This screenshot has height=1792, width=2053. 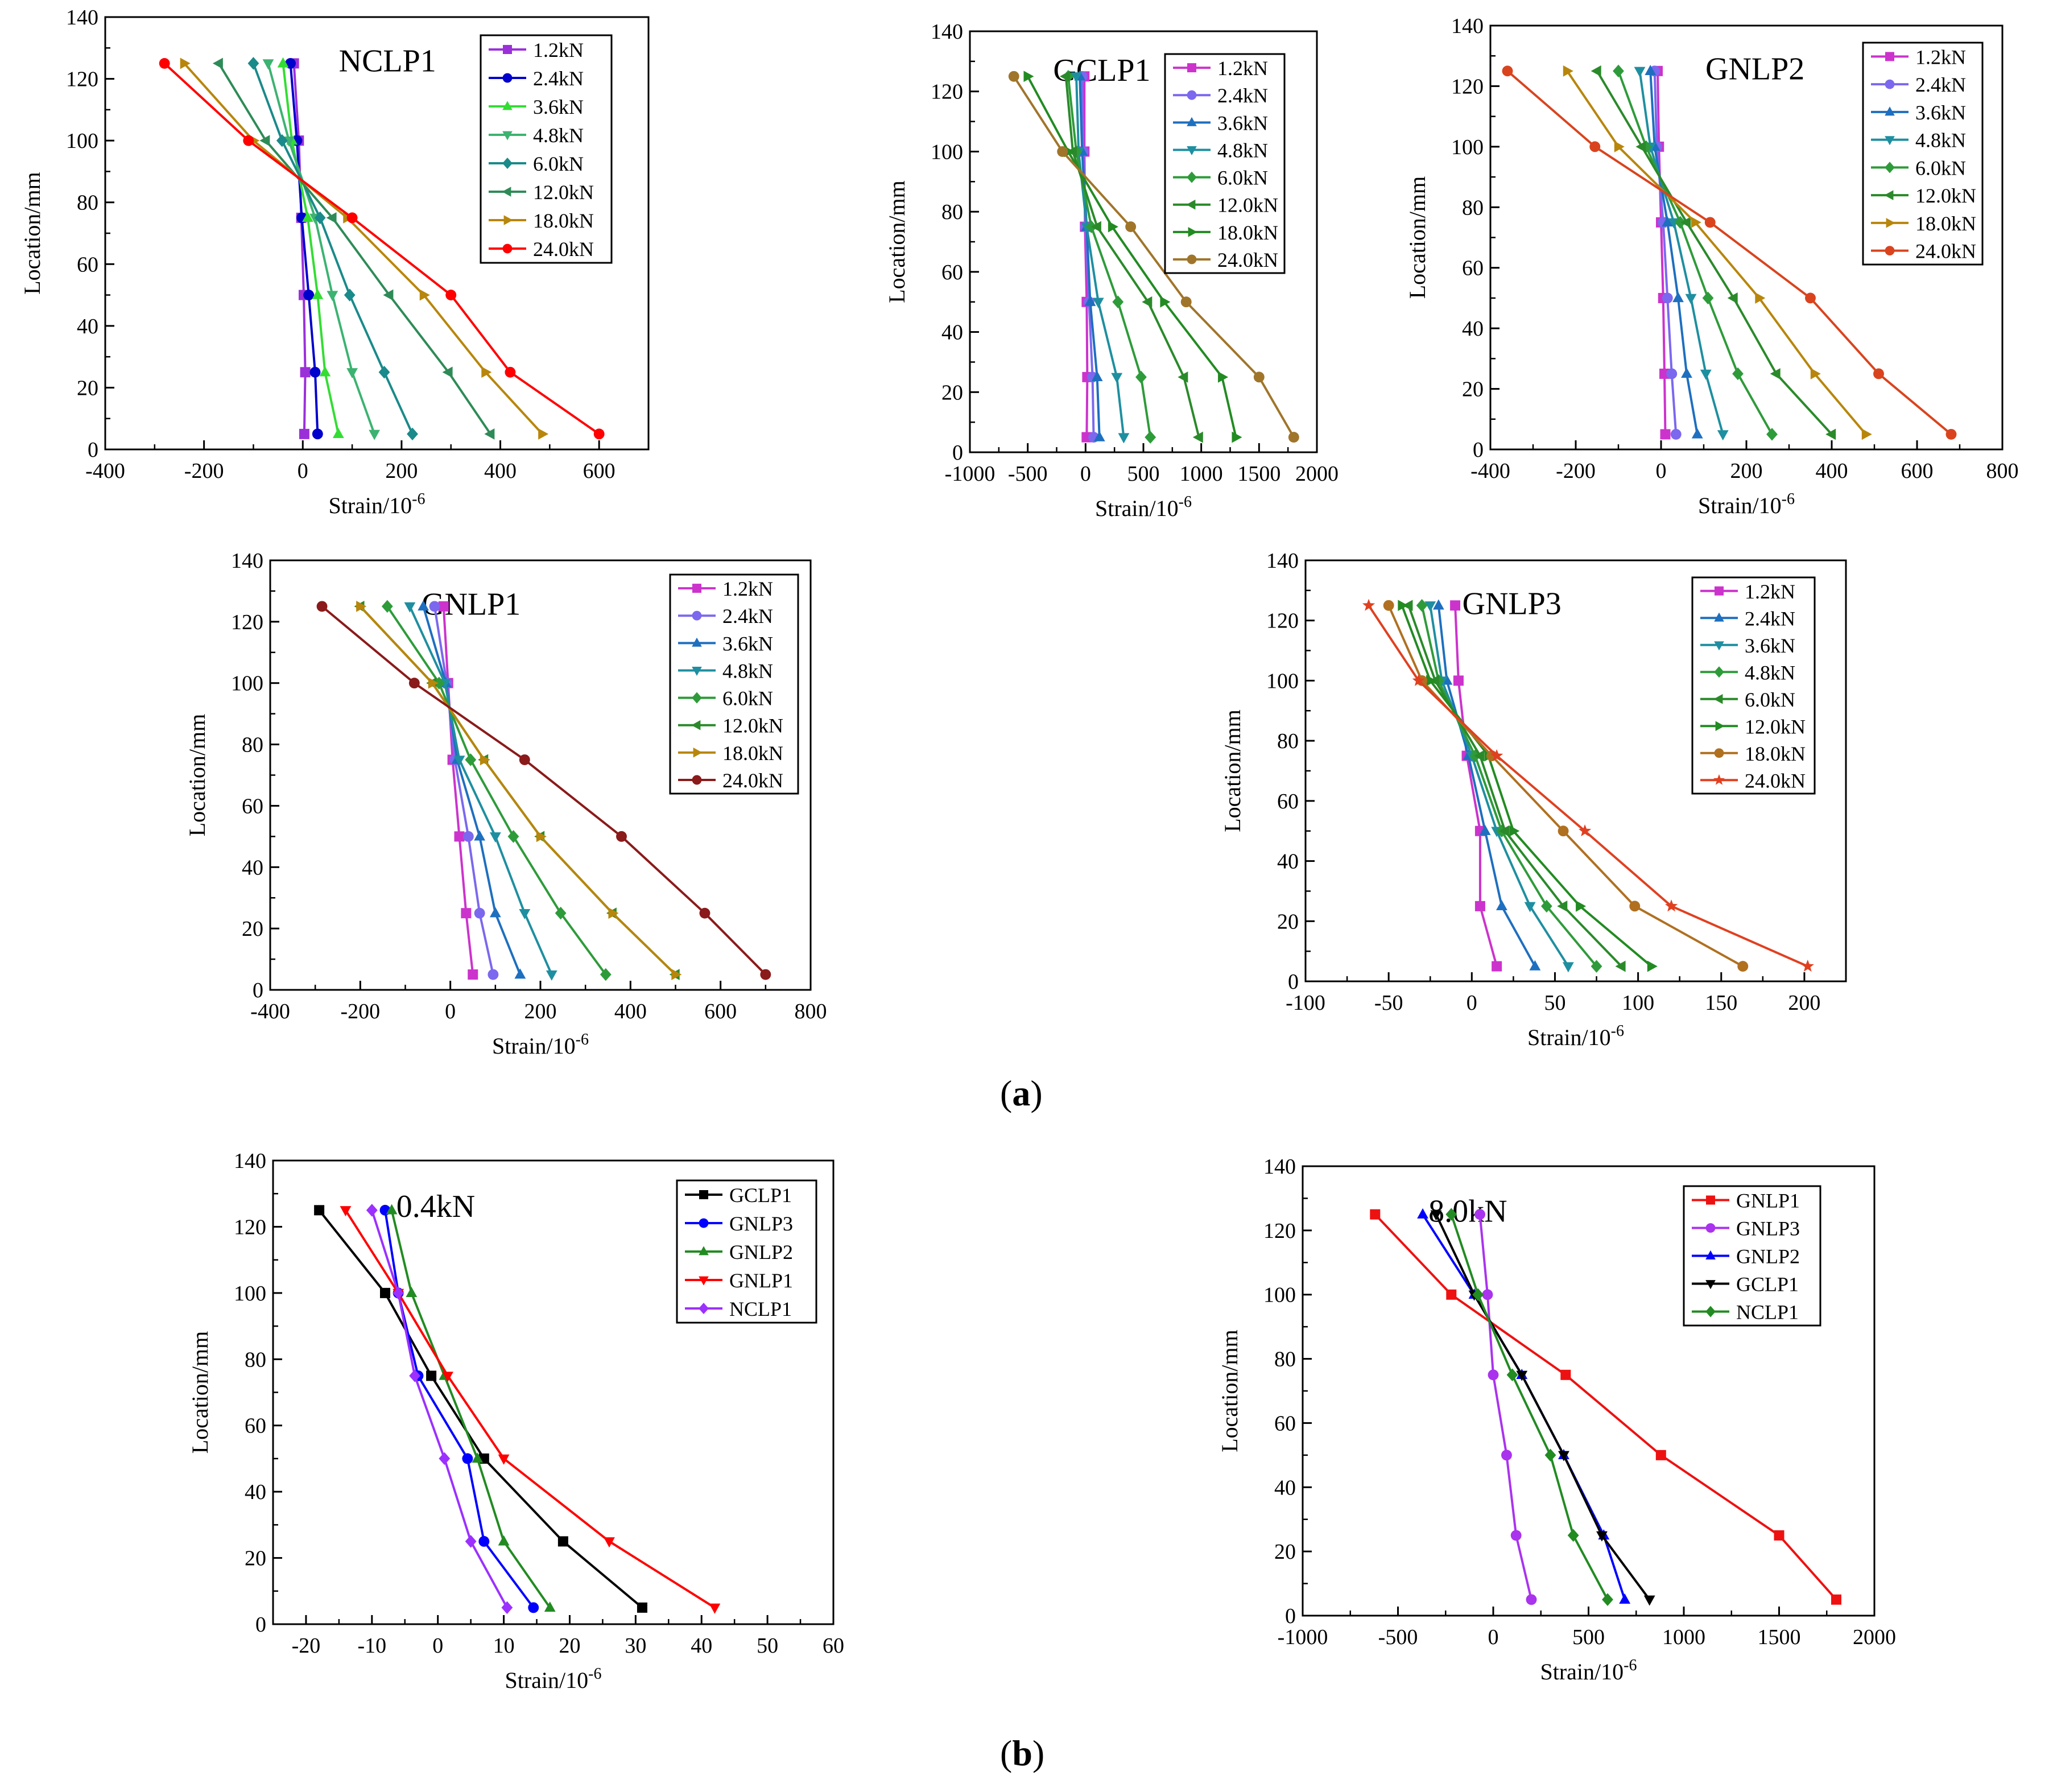 I want to click on series-6.0kN, so click(x=332, y=249).